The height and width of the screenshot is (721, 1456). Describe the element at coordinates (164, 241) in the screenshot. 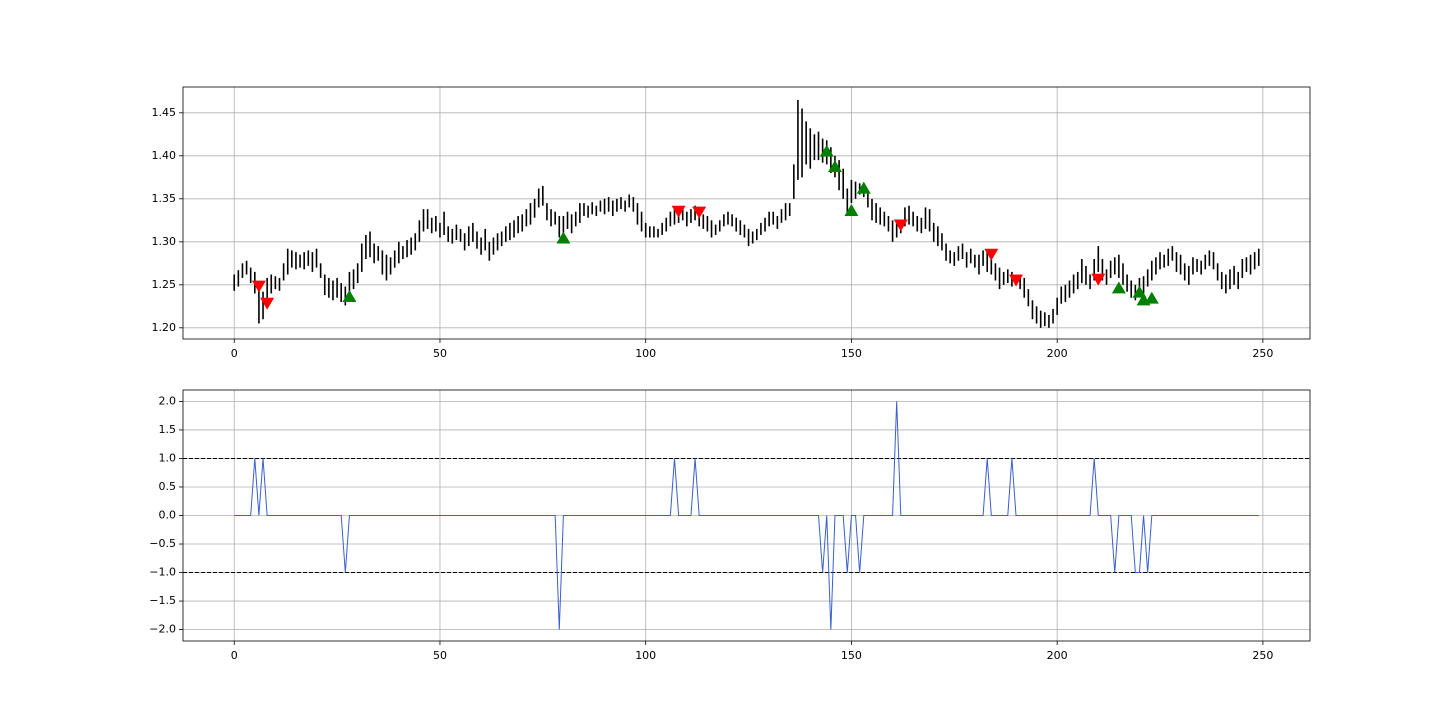

I see `y-tick-label: 1.30` at that location.